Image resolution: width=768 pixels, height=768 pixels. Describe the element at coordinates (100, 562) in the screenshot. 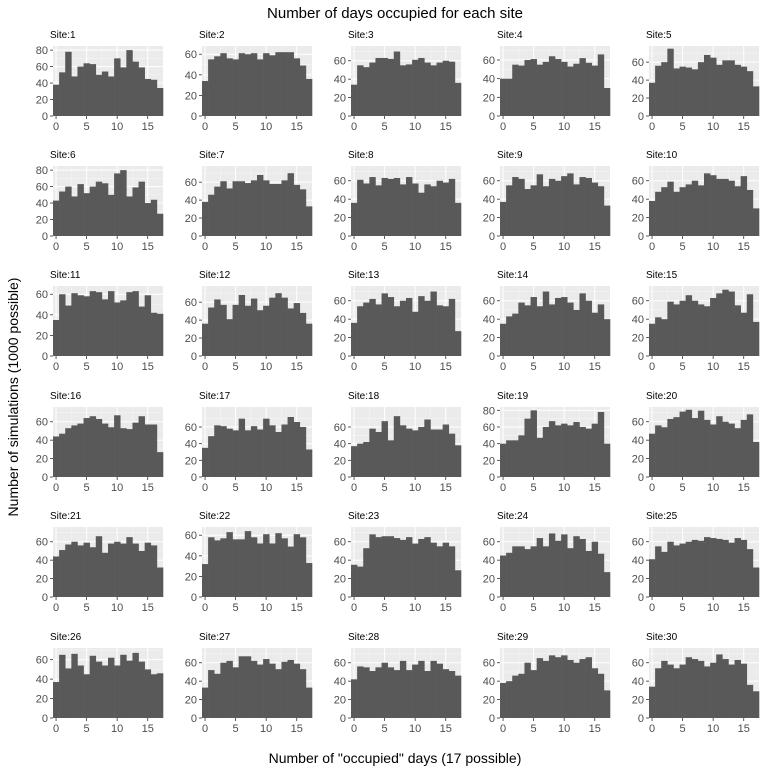

I see `facet-panel: Site:21 0 20 40 60 0 5 10 15` at that location.